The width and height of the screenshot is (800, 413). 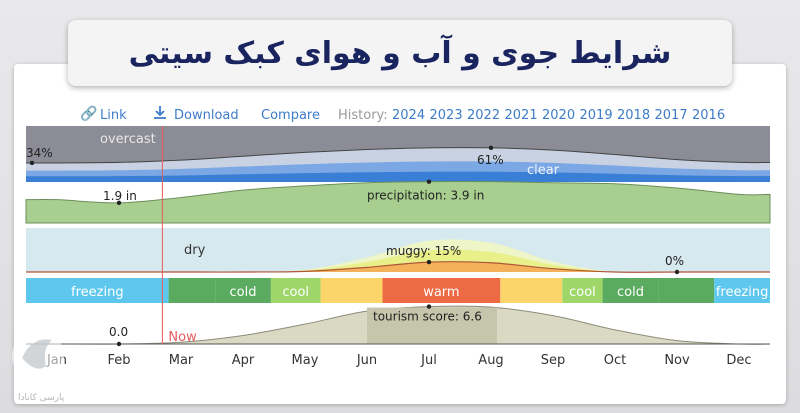 I want to click on page-title: شرایط جوی و آب و هوای کبک سیتی, so click(x=400, y=53).